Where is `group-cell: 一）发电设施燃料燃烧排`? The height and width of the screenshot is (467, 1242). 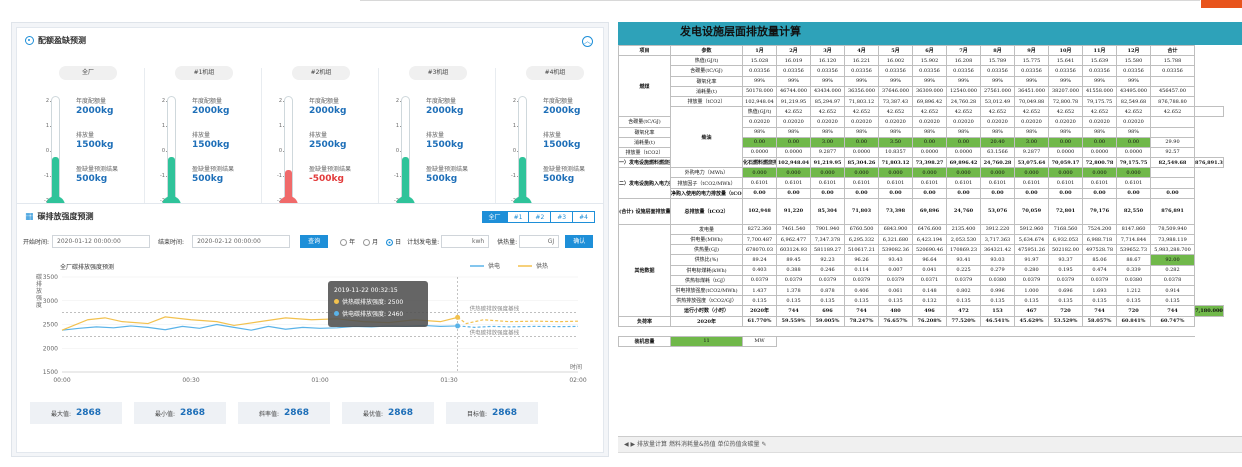 group-cell: 一）发电设施燃料燃烧排 is located at coordinates (644, 163).